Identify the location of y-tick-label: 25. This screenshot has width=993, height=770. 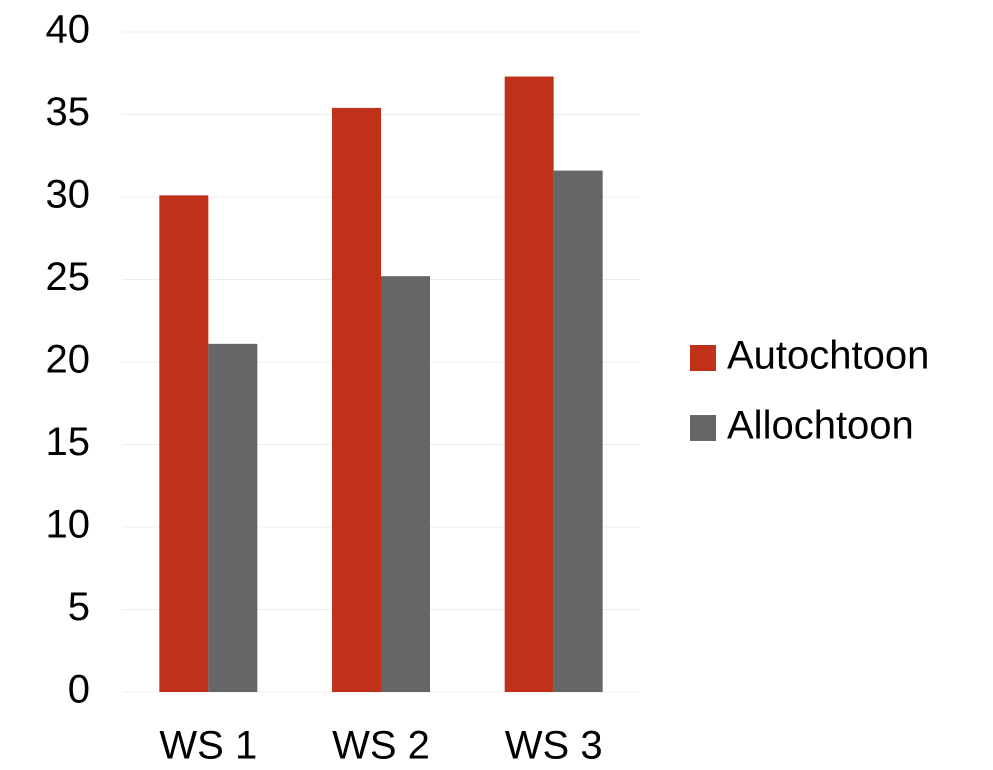
(68, 277).